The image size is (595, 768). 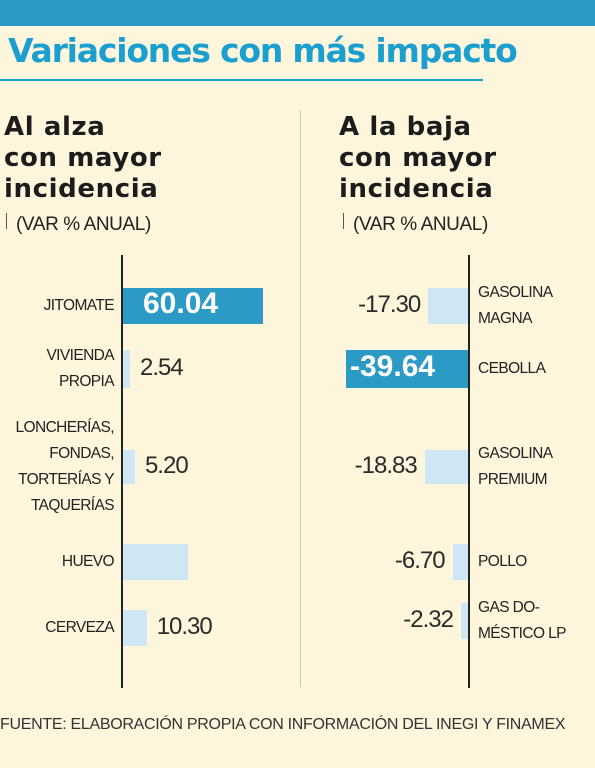 What do you see at coordinates (428, 619) in the screenshot?
I see `right-bar-value-label: -2.32` at bounding box center [428, 619].